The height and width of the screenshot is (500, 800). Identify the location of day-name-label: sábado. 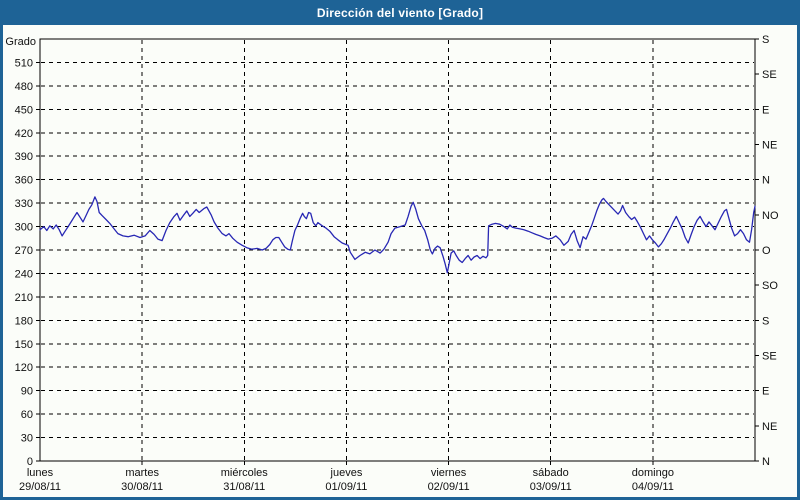
(551, 473).